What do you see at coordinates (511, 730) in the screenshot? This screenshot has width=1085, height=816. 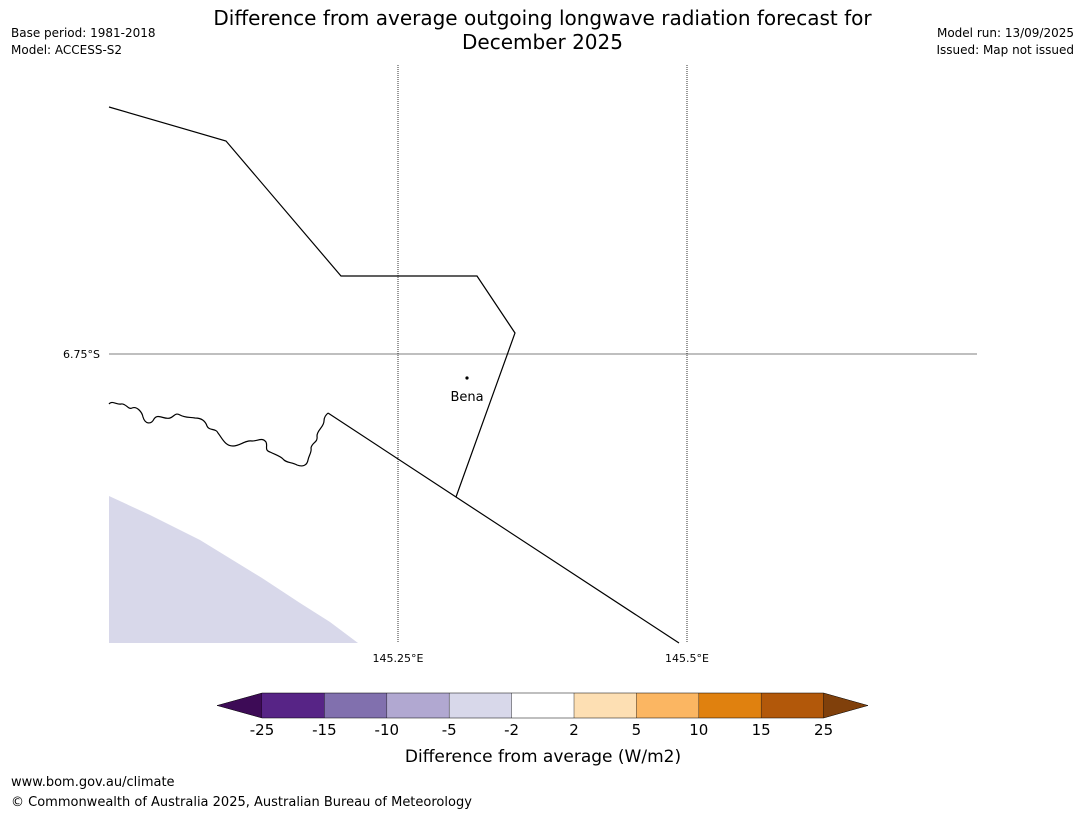 I see `colorbar-tick: -2` at bounding box center [511, 730].